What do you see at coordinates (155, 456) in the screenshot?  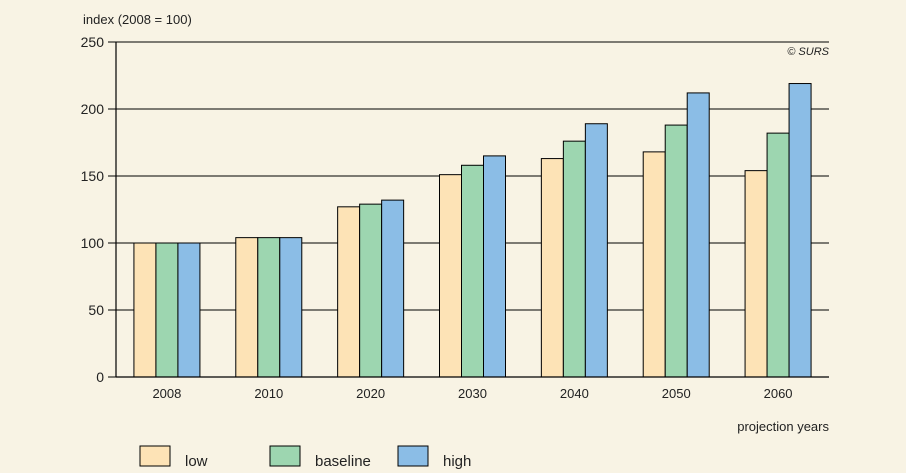 I see `legend-swatch-low` at bounding box center [155, 456].